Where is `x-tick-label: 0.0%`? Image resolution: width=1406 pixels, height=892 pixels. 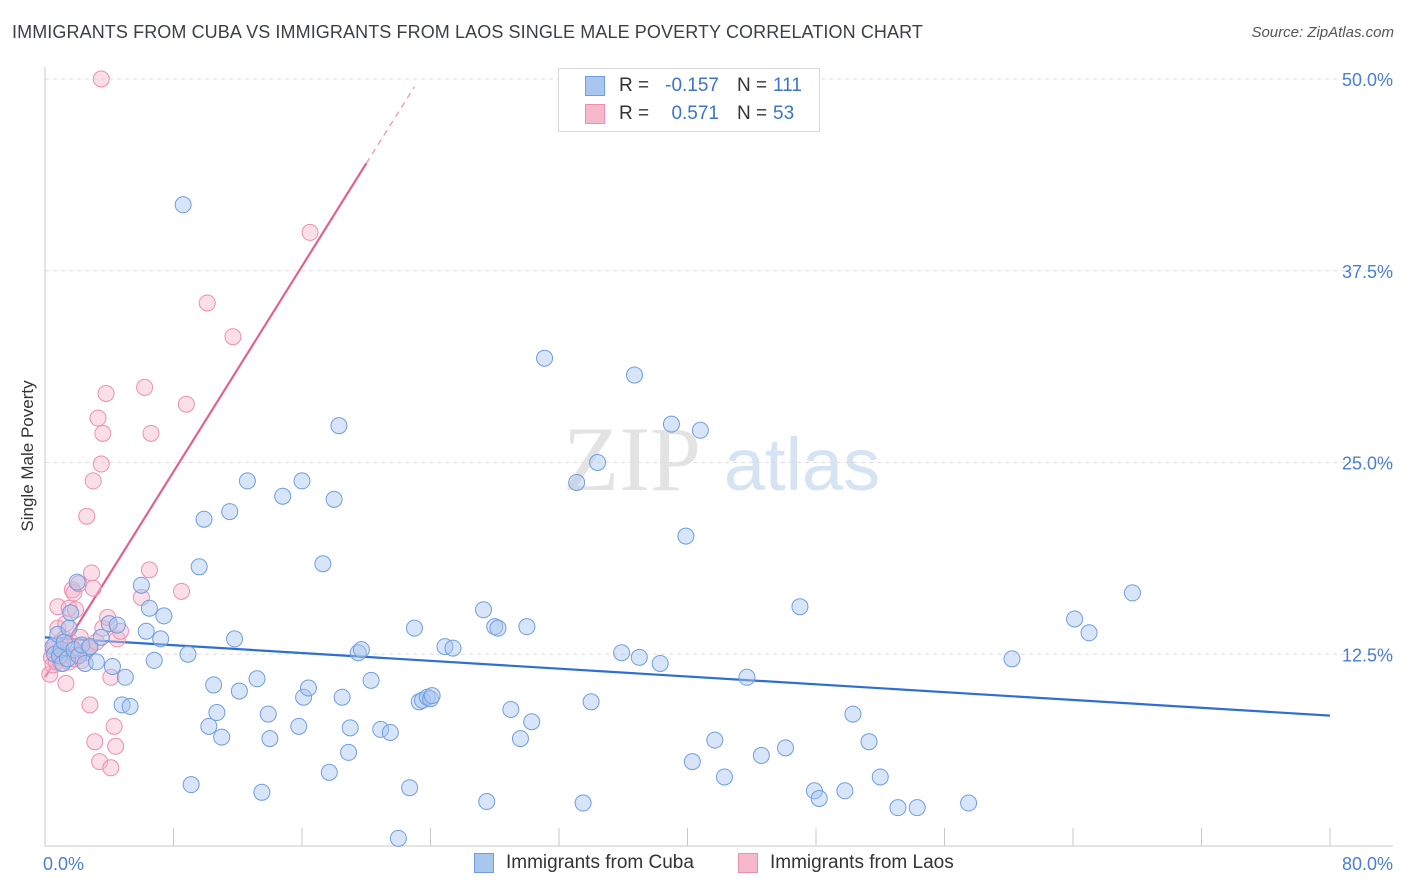 x-tick-label: 0.0% is located at coordinates (63, 864).